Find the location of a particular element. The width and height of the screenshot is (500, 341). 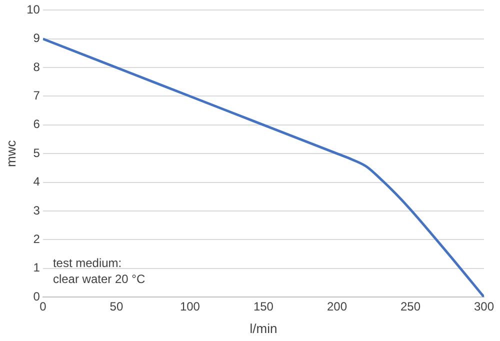

y-tick-label: 6 is located at coordinates (36, 124).